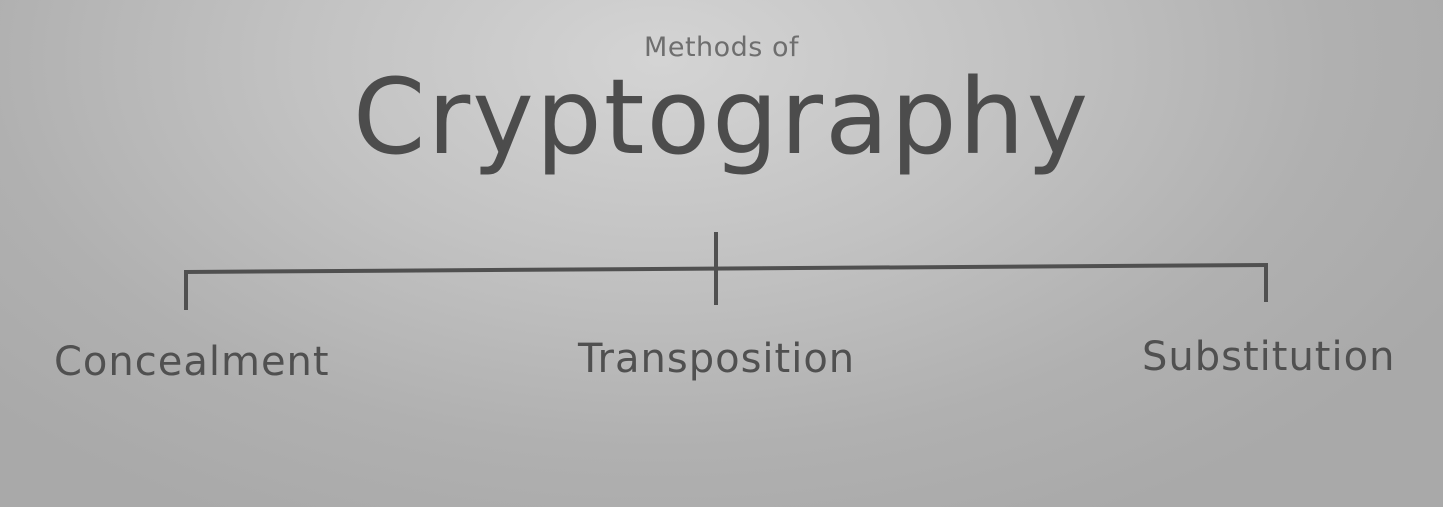  What do you see at coordinates (726, 268) in the screenshot?
I see `connector-horizontal-bar` at bounding box center [726, 268].